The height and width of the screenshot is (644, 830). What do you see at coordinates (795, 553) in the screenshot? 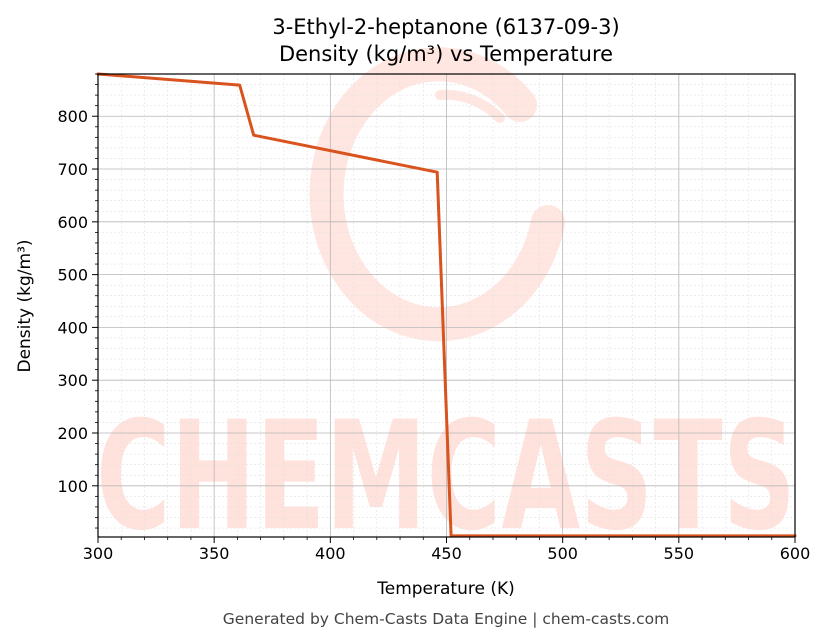
I see `x-tick-label: 600` at bounding box center [795, 553].